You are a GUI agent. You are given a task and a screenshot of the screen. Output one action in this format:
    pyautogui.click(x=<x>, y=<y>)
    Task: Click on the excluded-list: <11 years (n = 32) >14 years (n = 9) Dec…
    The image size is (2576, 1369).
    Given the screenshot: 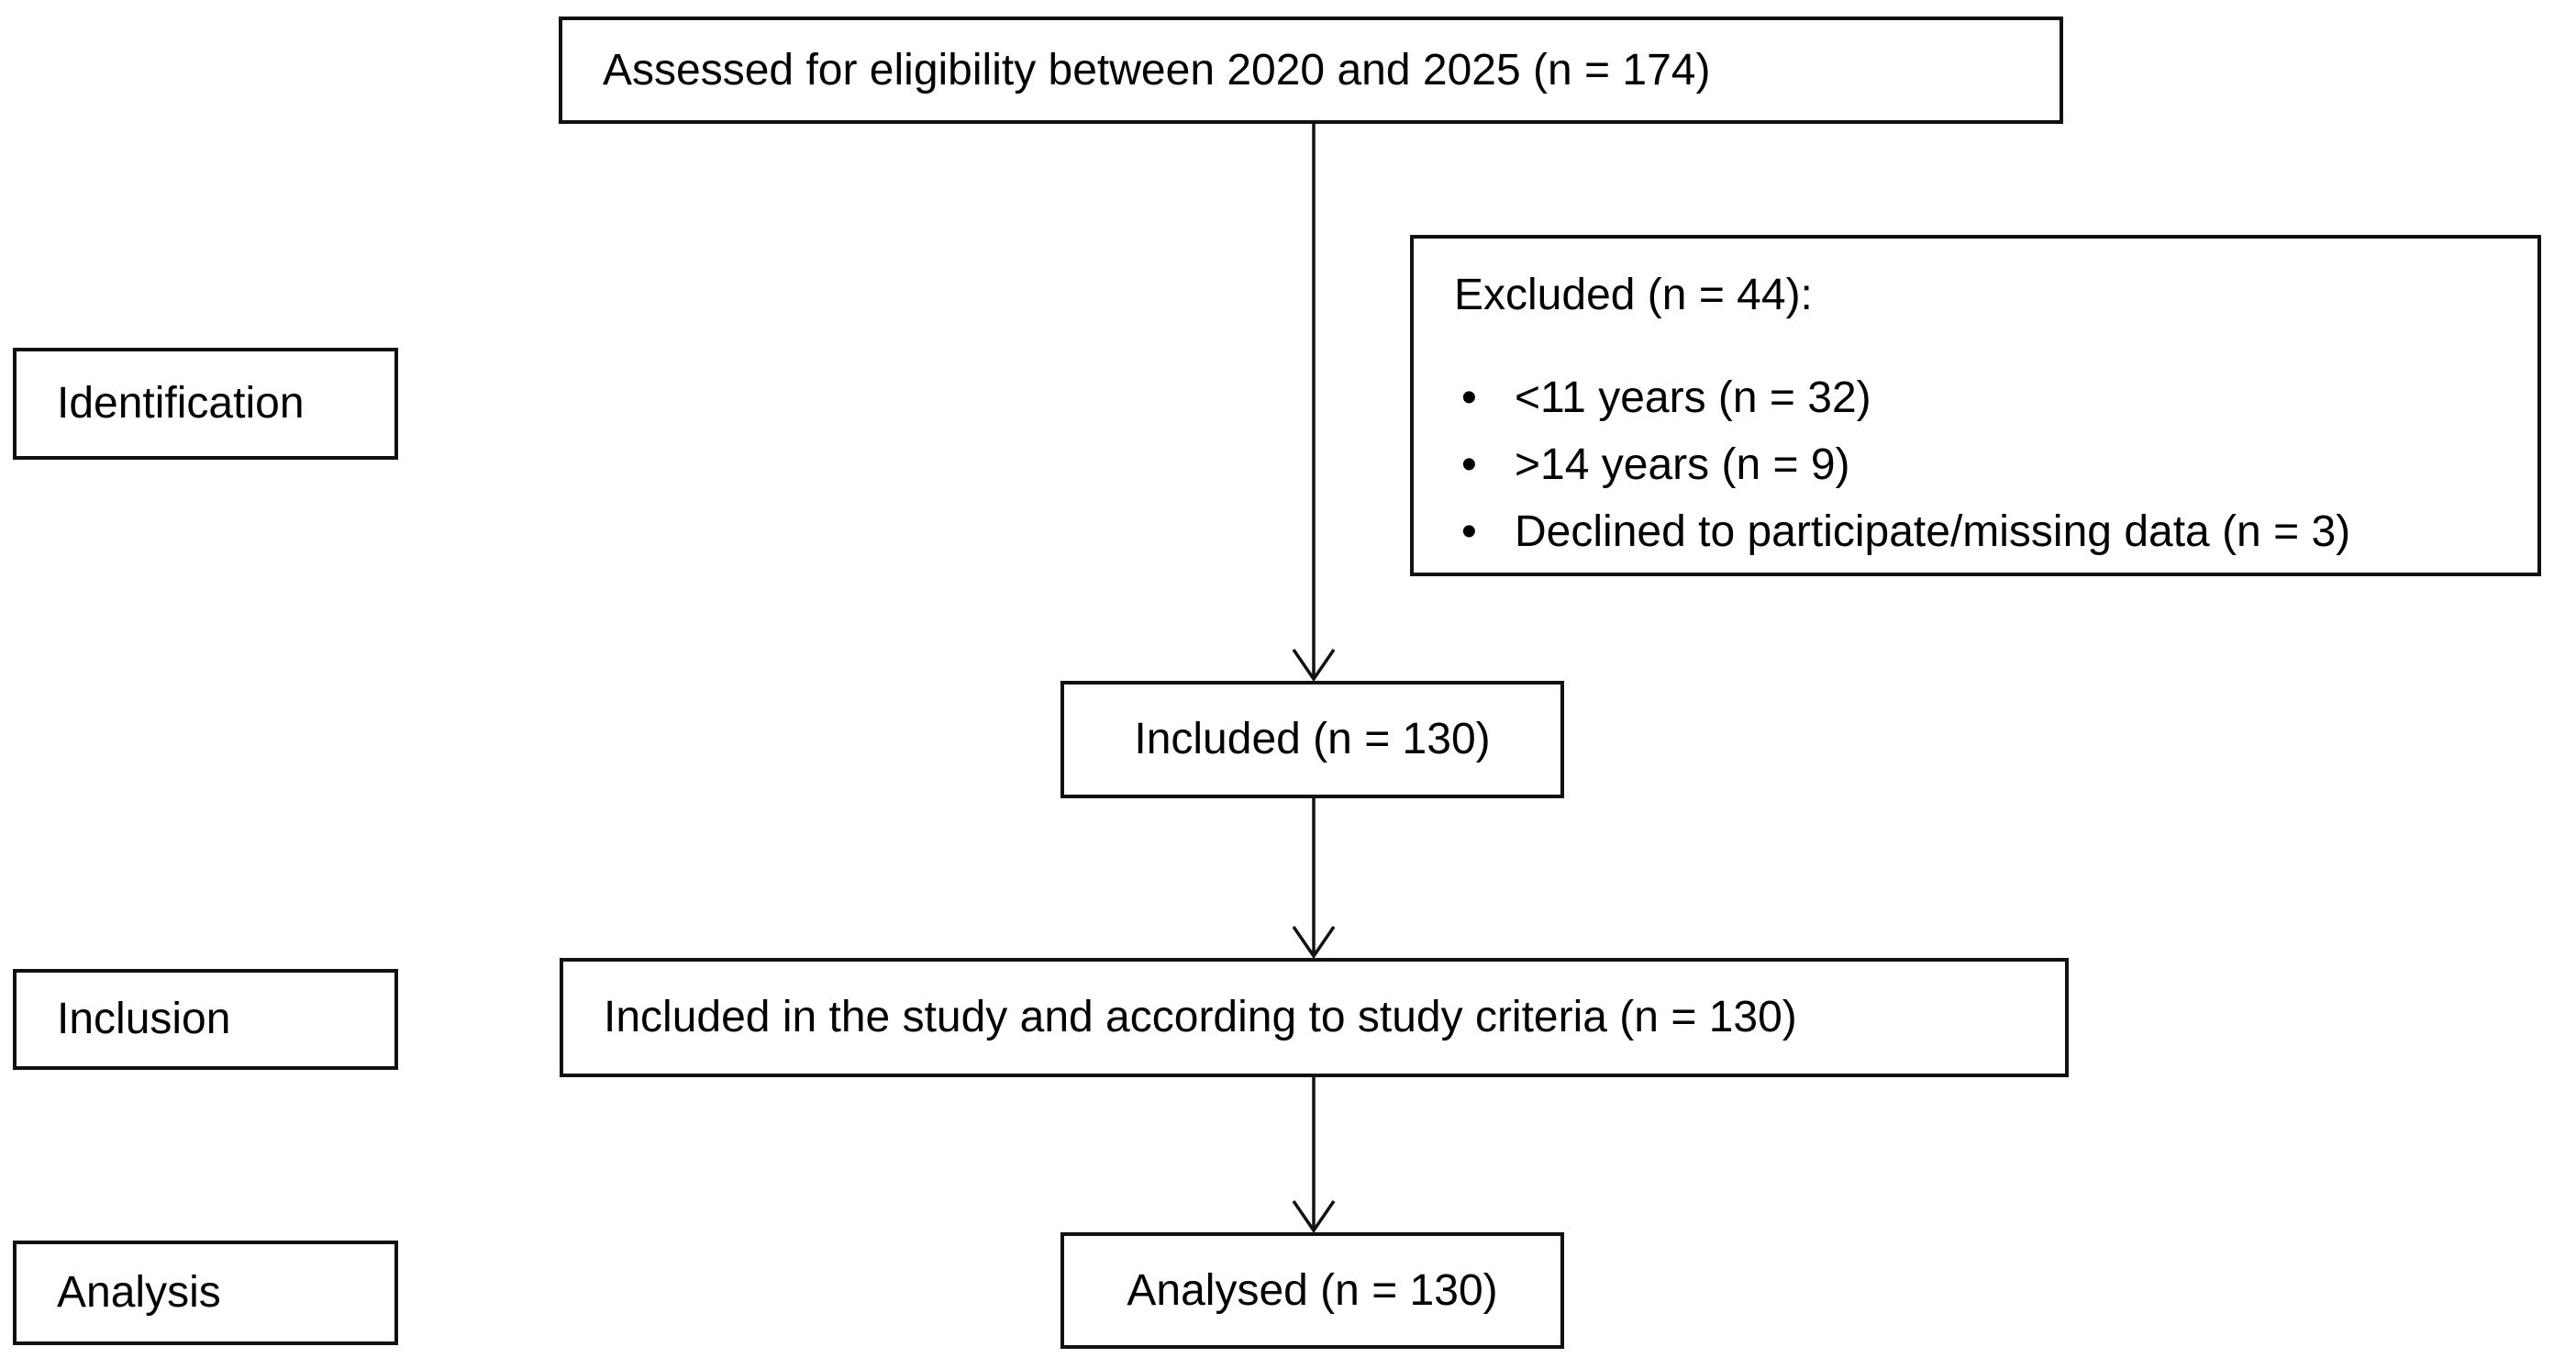 What is the action you would take?
    pyautogui.click(x=1975, y=465)
    